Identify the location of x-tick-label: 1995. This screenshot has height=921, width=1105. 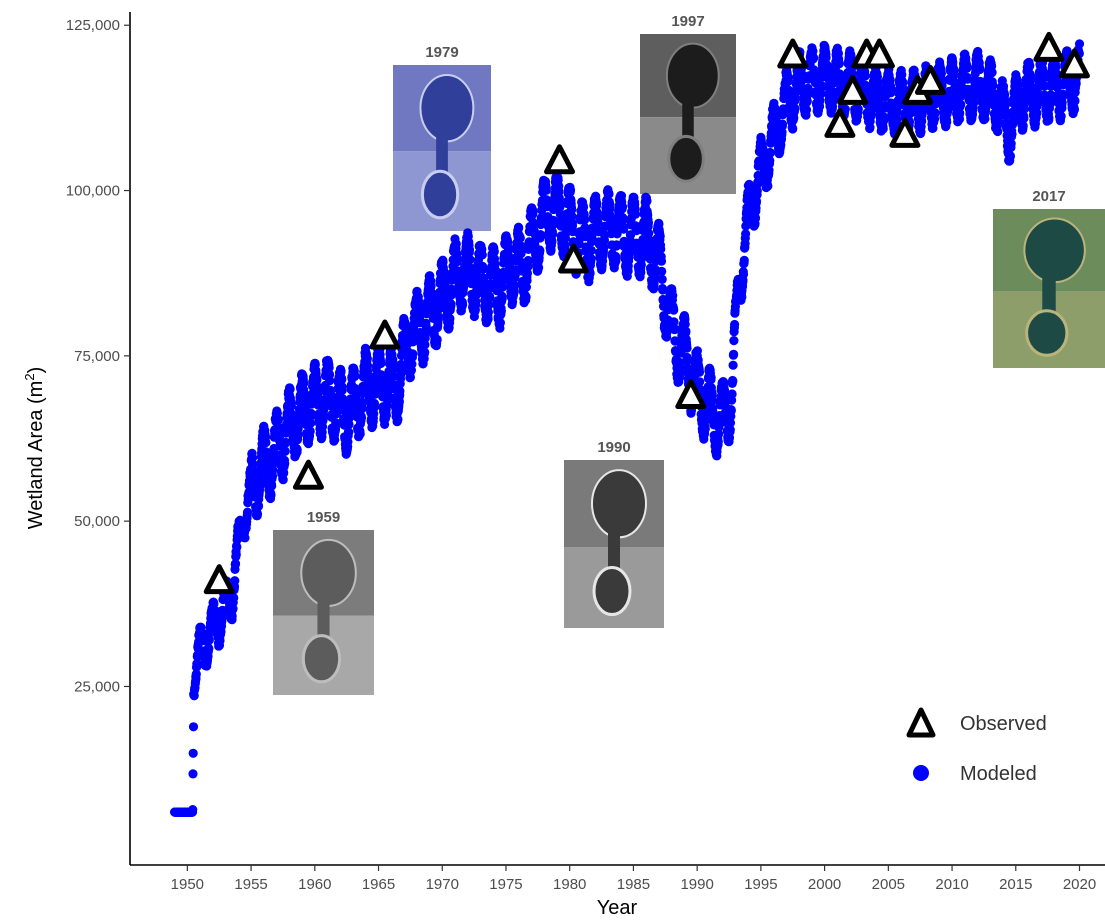
(760, 884).